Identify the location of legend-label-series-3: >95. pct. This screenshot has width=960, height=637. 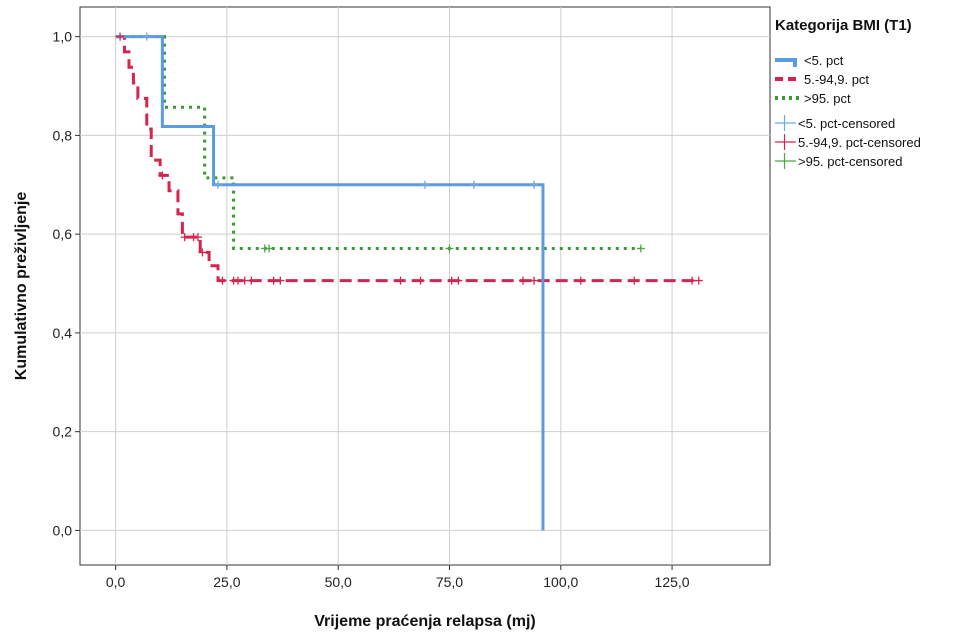
(827, 98).